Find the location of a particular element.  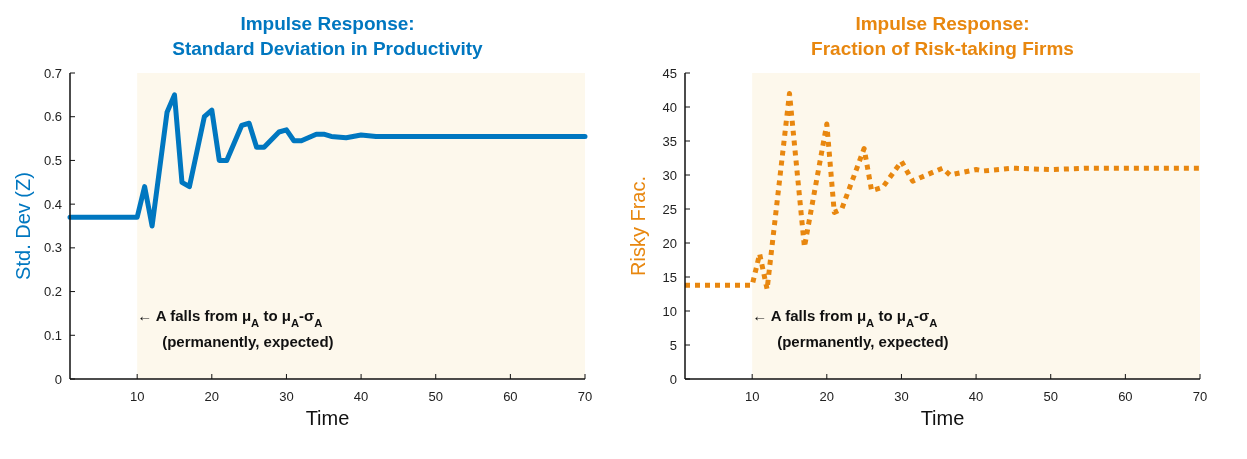

y-tick-label: 20 is located at coordinates (669, 243).